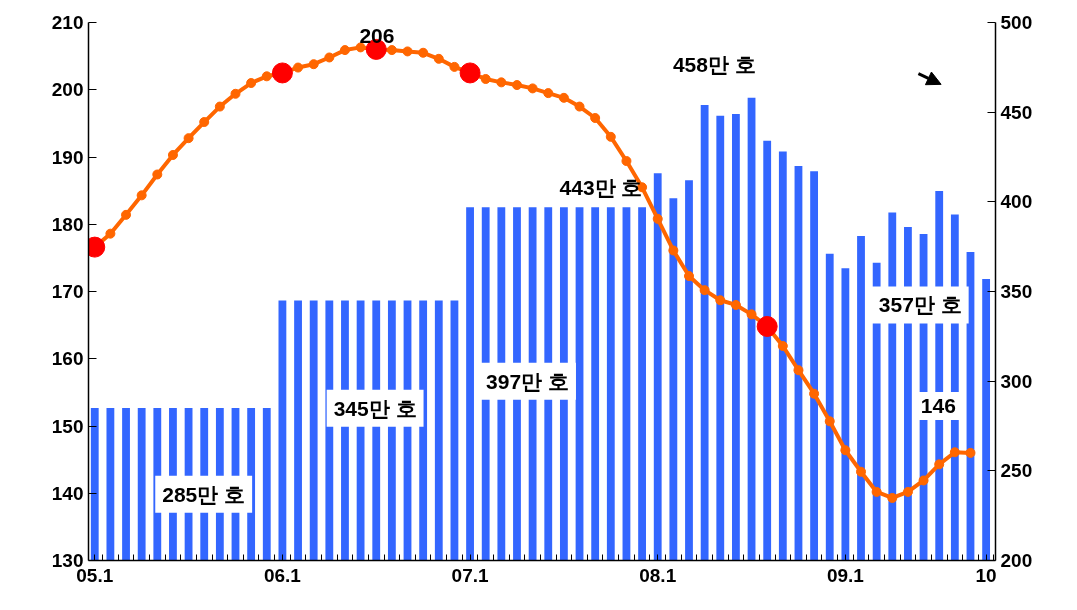 The image size is (1077, 610). I want to click on y2-tick-label: 450, so click(1016, 112).